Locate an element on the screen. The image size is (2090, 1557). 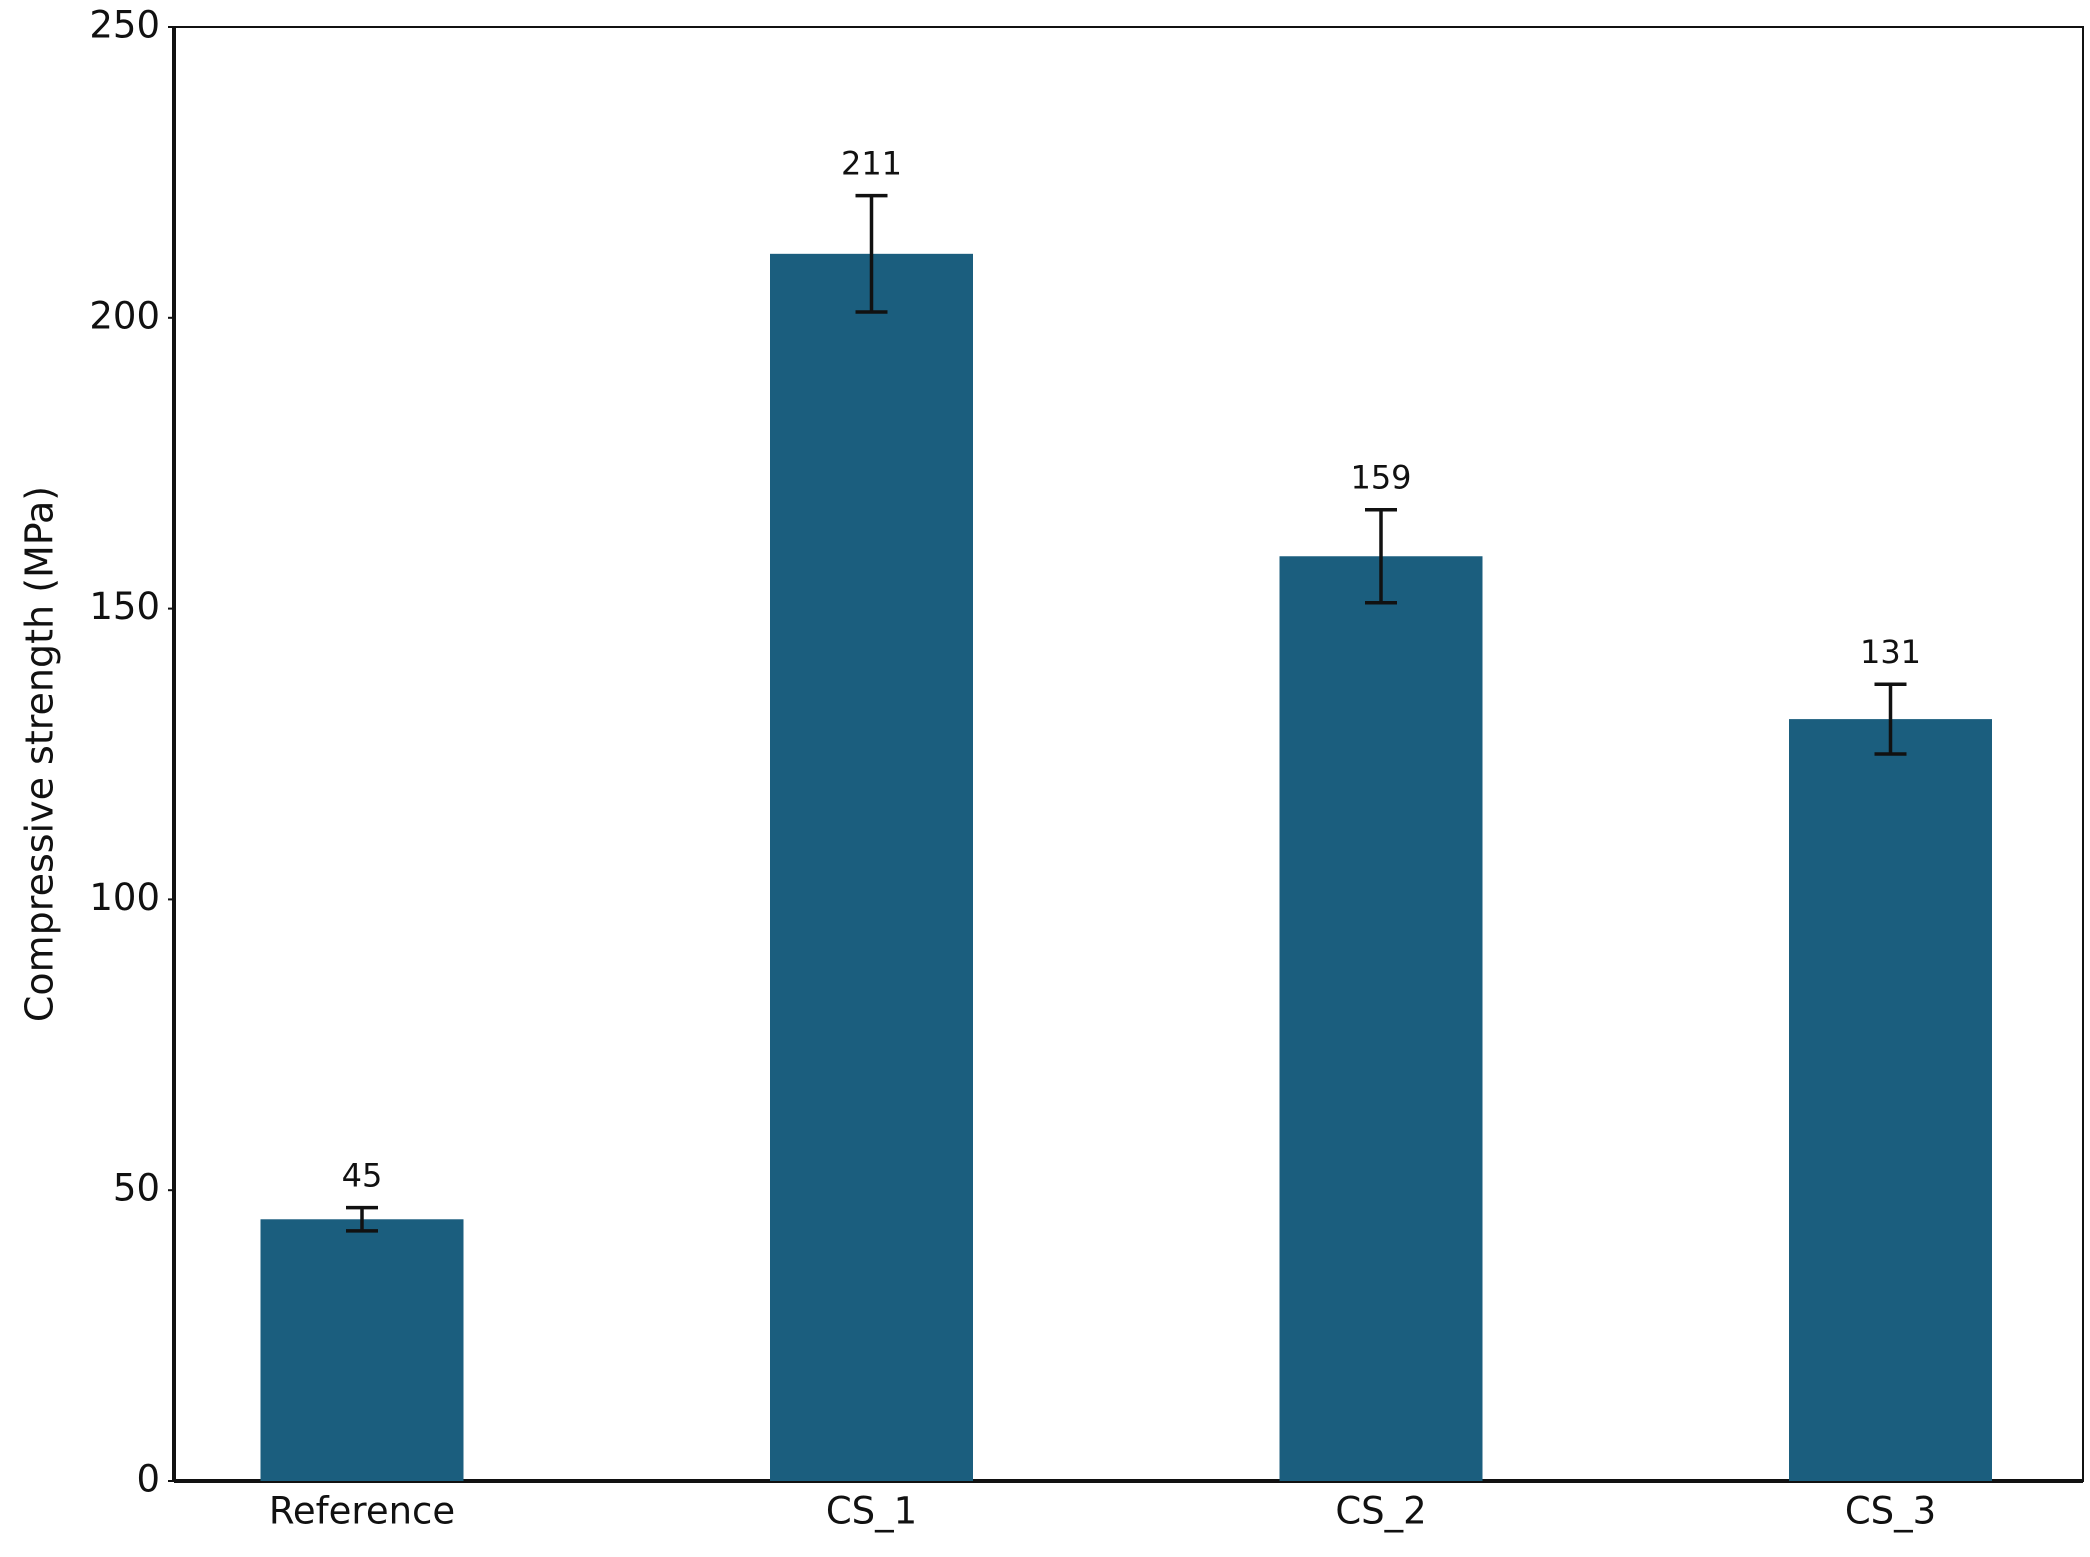
y-tick-label: 150 is located at coordinates (124, 606).